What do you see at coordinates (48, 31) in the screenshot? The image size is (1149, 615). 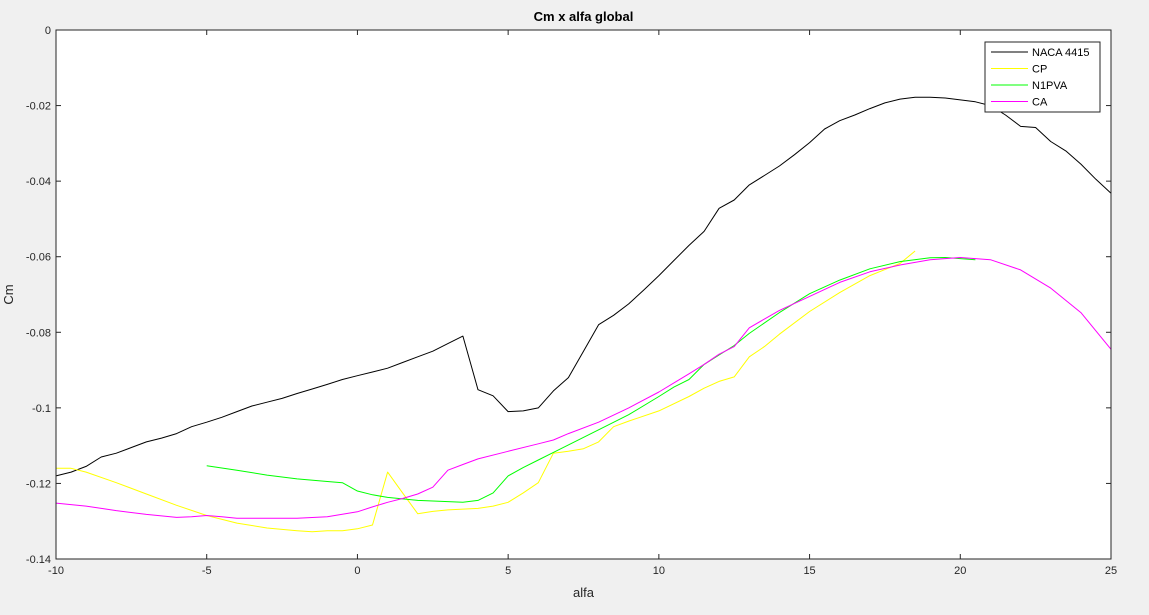 I see `y-tick-label: 0` at bounding box center [48, 31].